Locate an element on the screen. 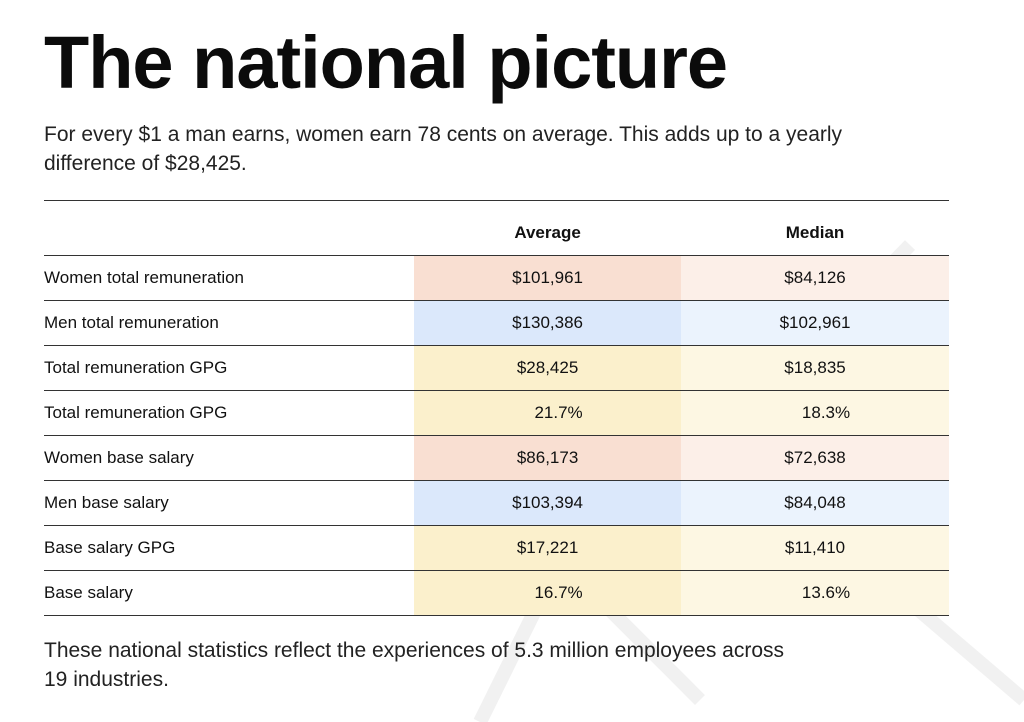 The height and width of the screenshot is (722, 1024). median-value: $84,126 is located at coordinates (815, 278).